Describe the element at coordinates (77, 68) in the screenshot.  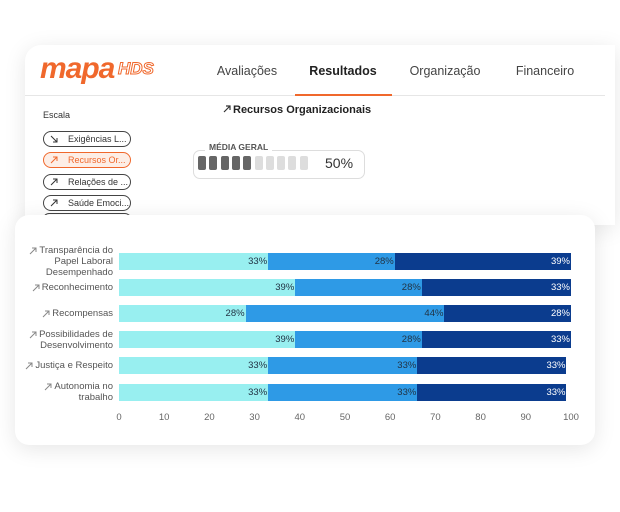
I see `logo: mapa` at that location.